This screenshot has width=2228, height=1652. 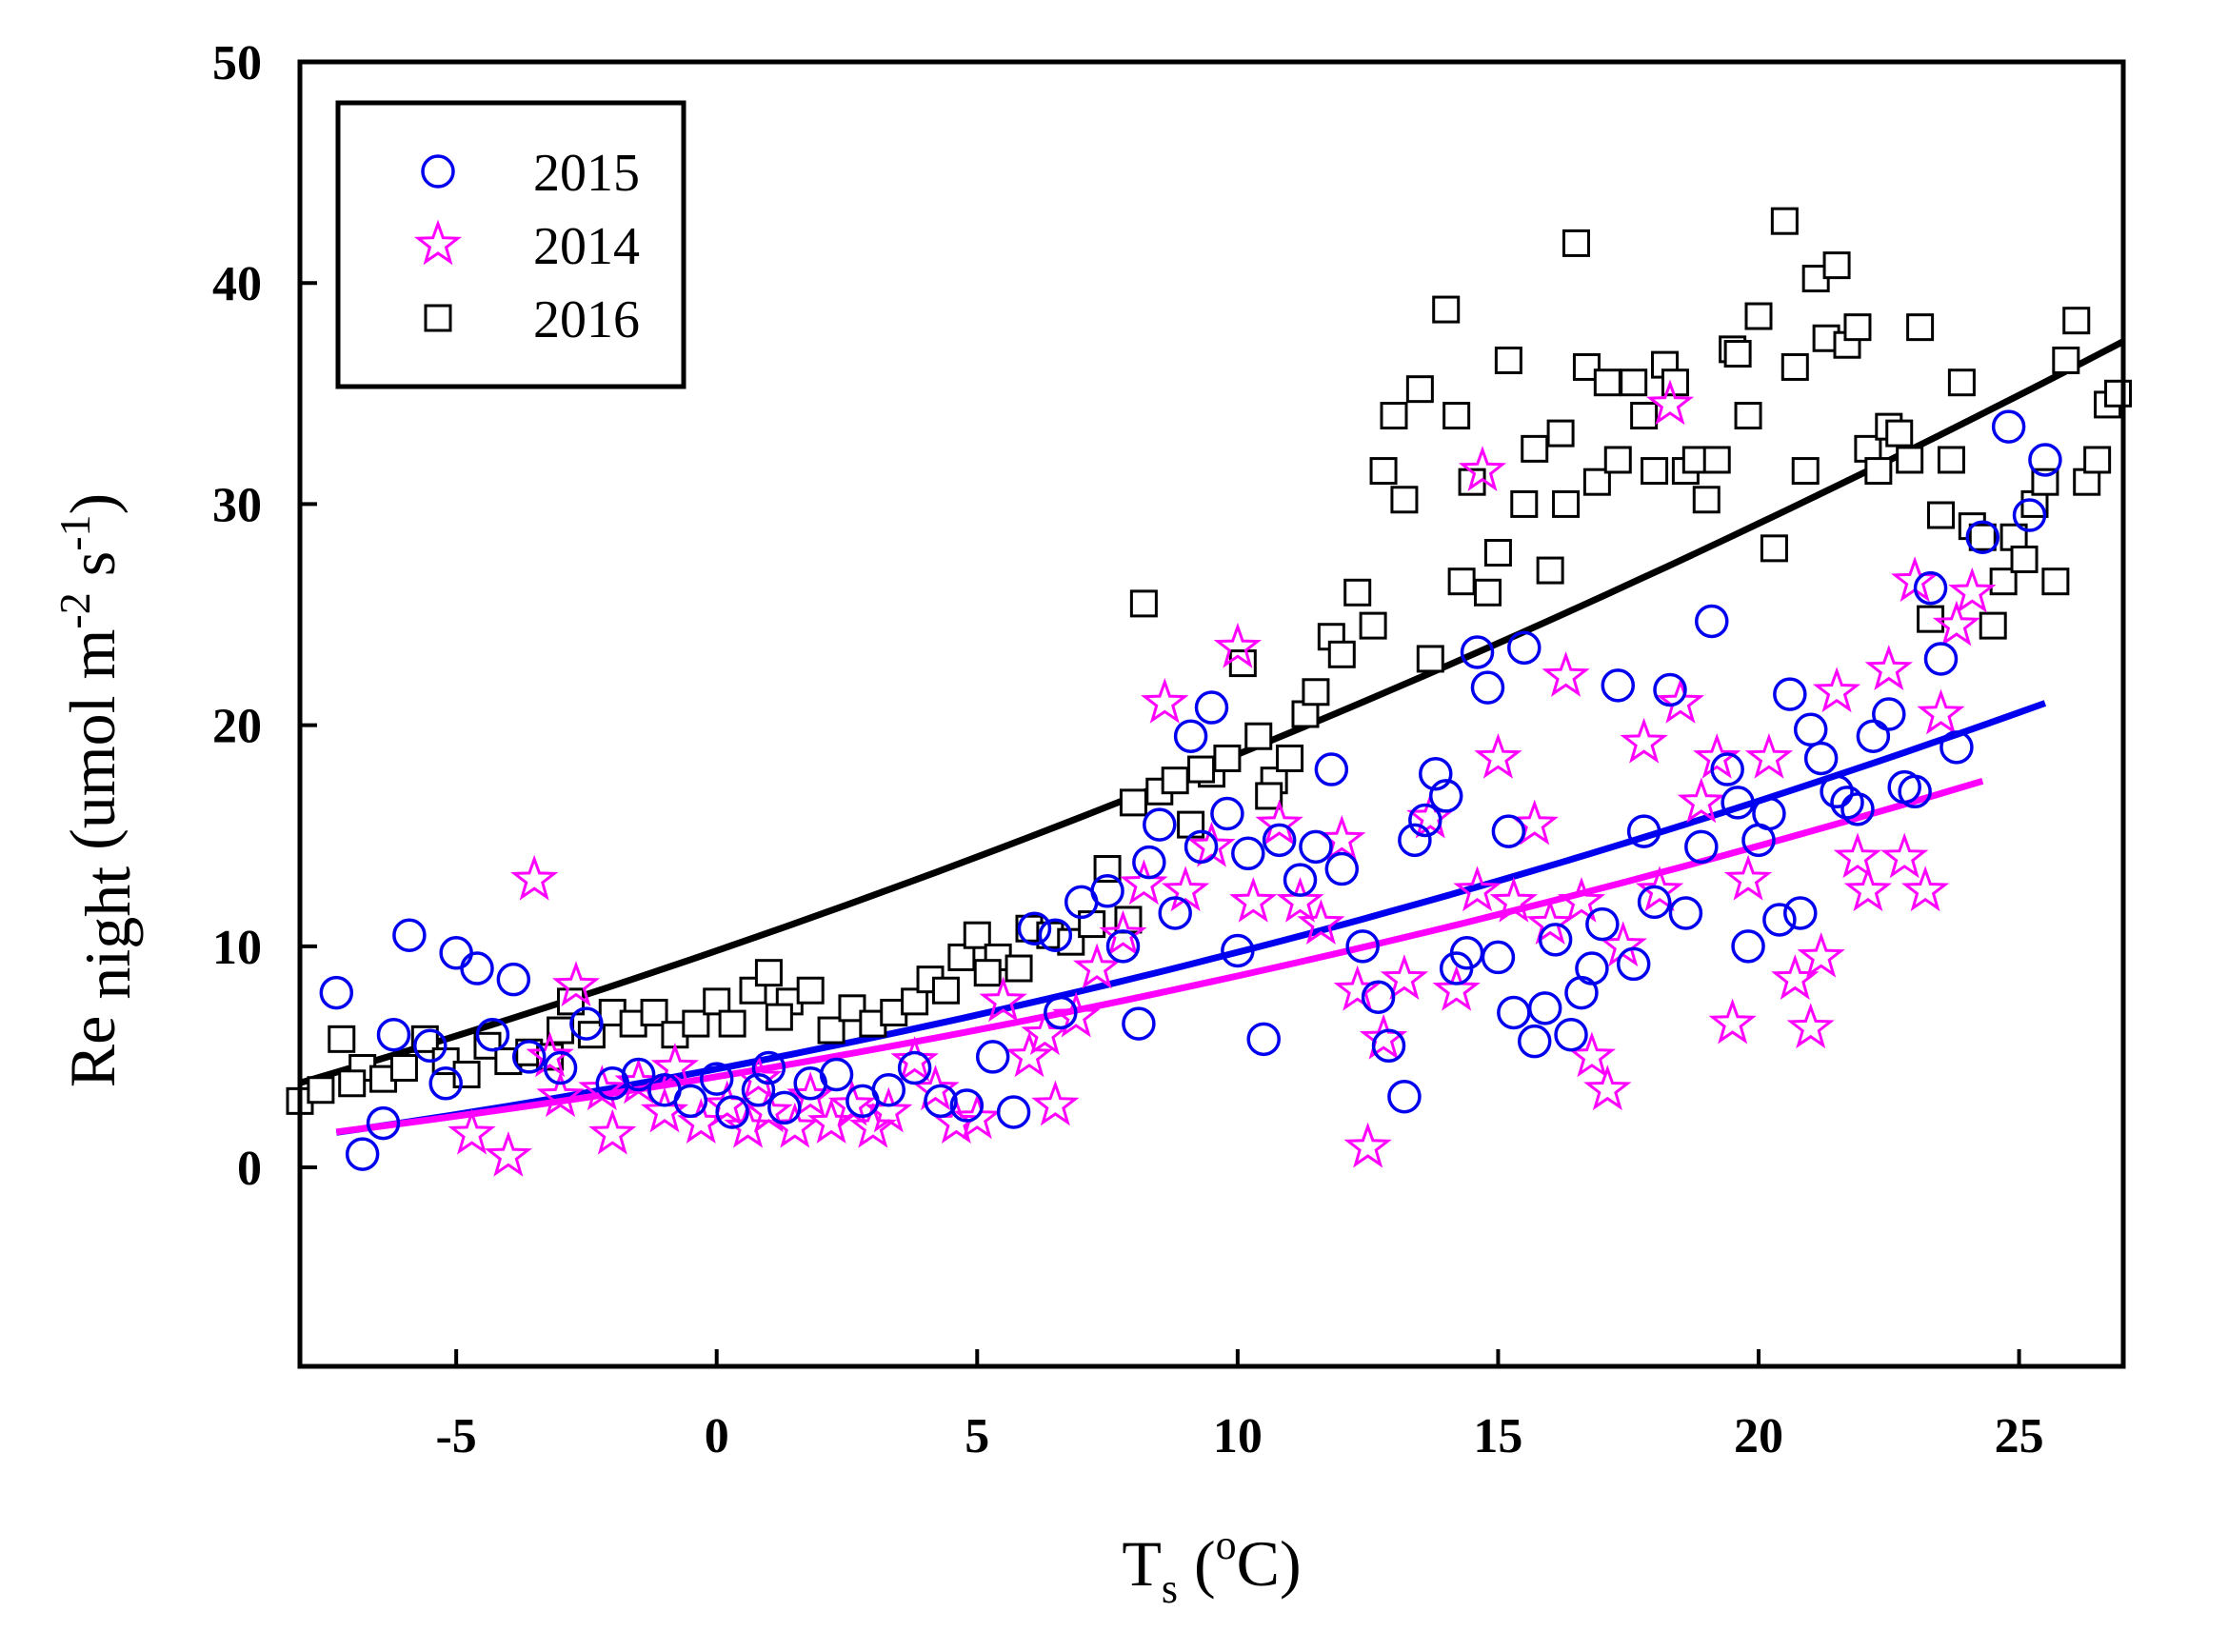 What do you see at coordinates (1197, 1564) in the screenshot?
I see `x-title-open: (` at bounding box center [1197, 1564].